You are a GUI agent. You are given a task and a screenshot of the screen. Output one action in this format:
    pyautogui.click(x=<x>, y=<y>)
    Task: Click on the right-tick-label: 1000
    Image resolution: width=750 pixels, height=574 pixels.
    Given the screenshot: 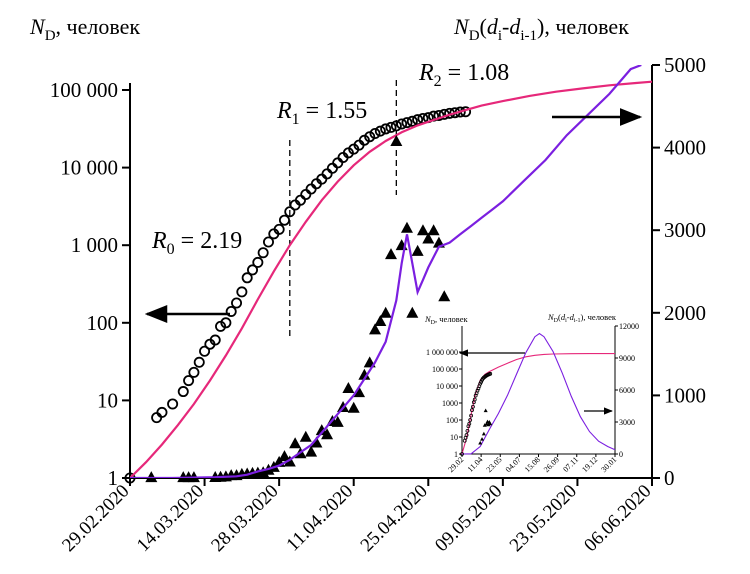 What is the action you would take?
    pyautogui.click(x=685, y=395)
    